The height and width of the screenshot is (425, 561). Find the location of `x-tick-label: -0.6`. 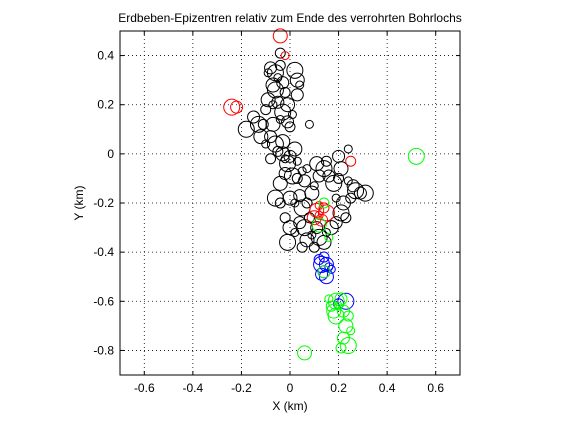

x-tick-label: -0.6 is located at coordinates (144, 388).